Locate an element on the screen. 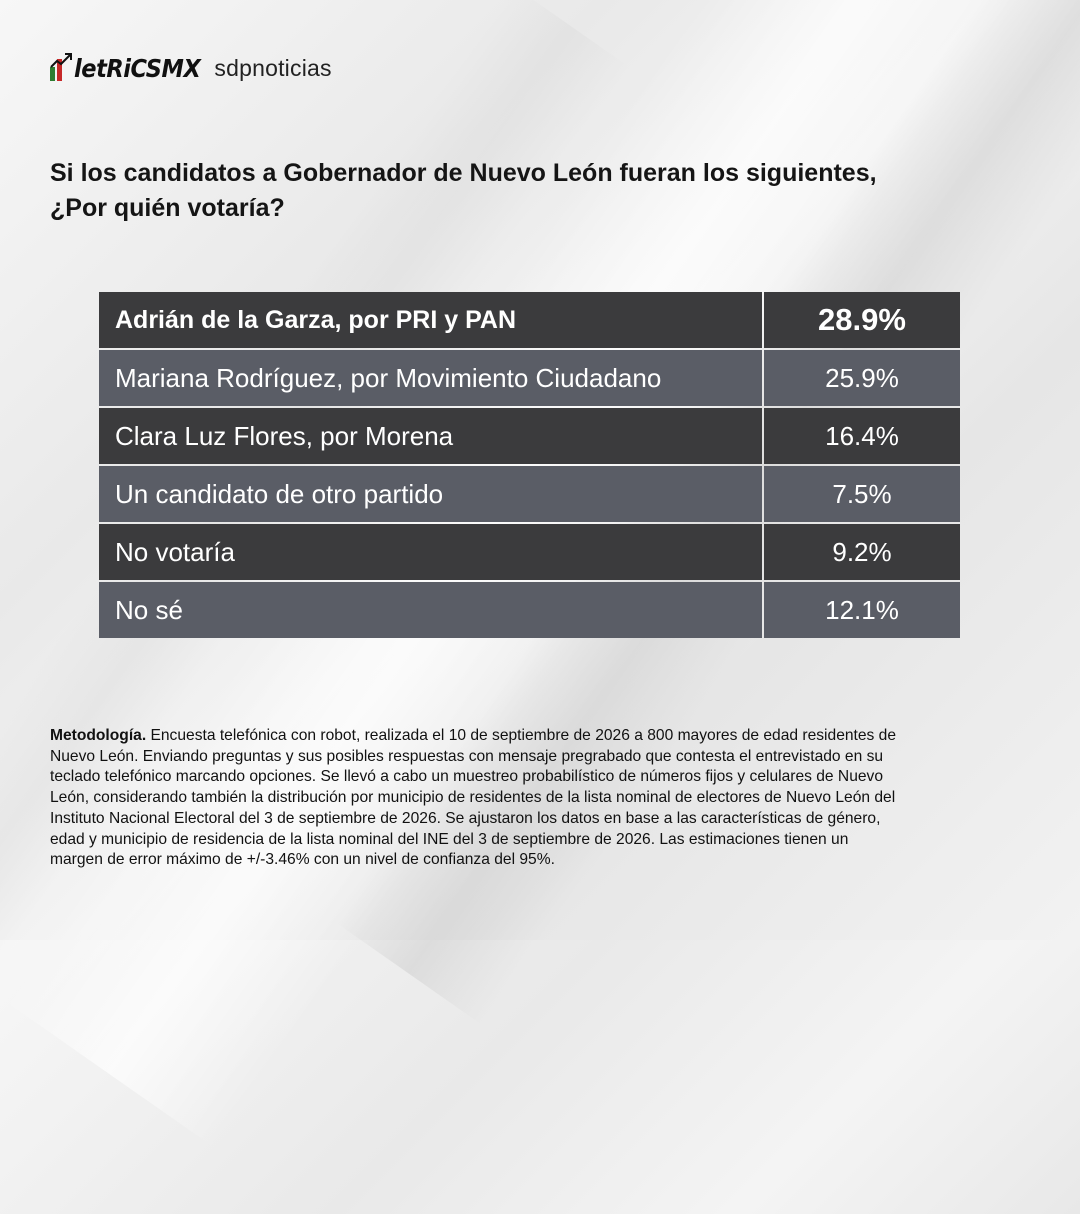 The height and width of the screenshot is (1214, 1080). vote-percentage: 28.9% is located at coordinates (862, 320).